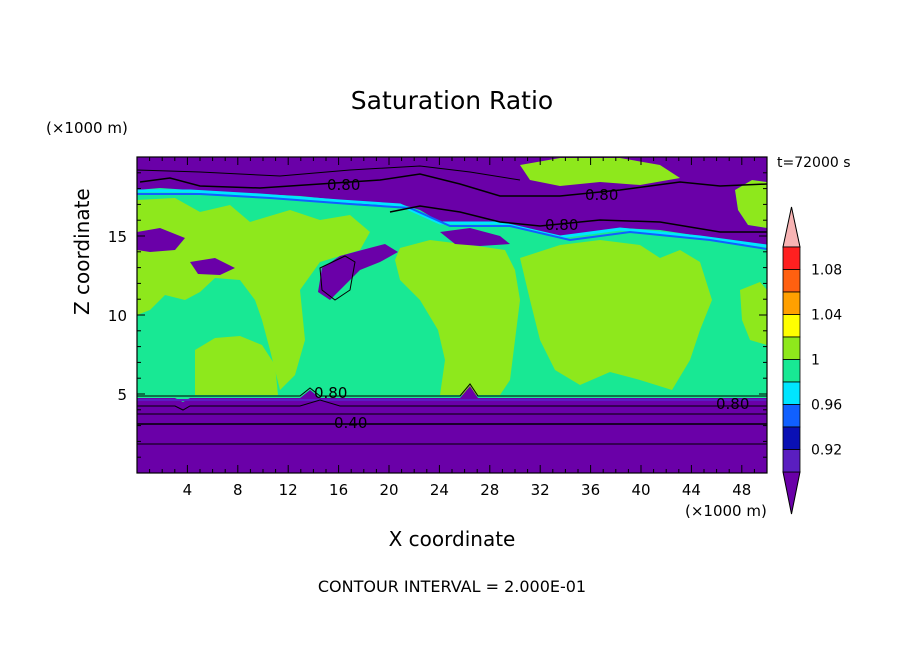 This screenshot has width=904, height=654. I want to click on x-axis-label-text: X coordinate, so click(452, 539).